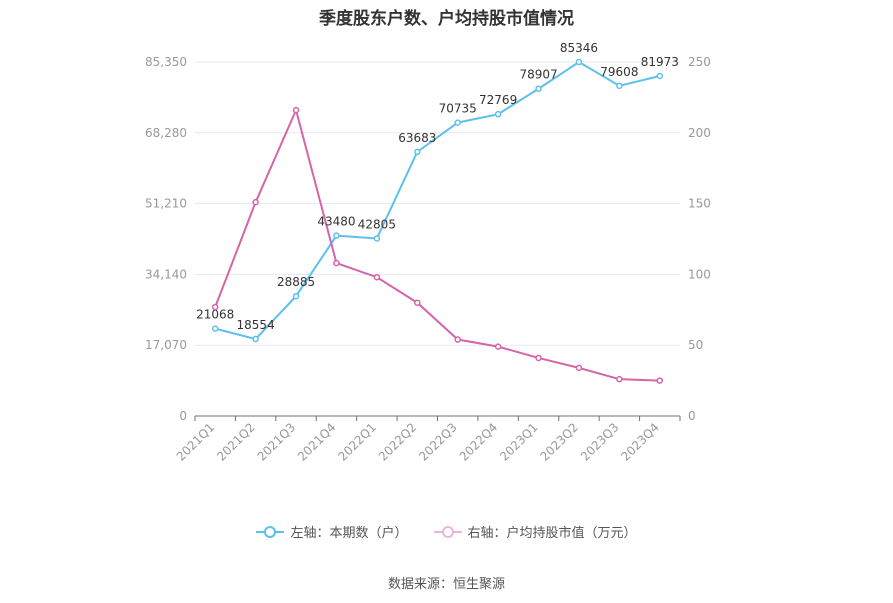 This screenshot has width=893, height=603. I want to click on data-label: 79608, so click(619, 72).